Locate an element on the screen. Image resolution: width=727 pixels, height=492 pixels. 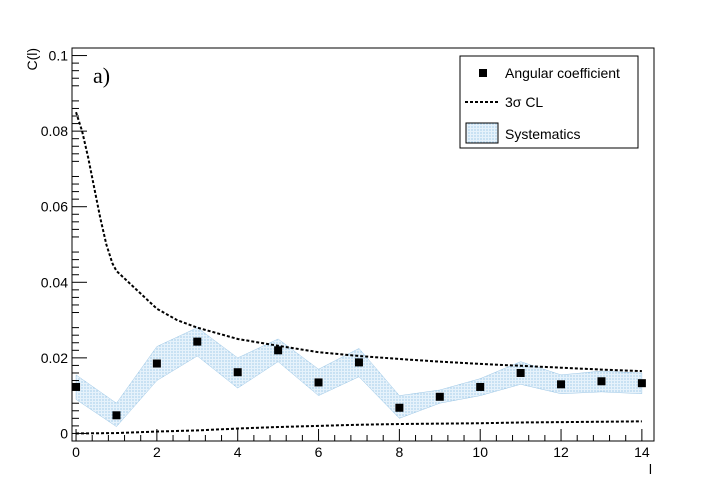
cl-lower-line is located at coordinates (359, 427).